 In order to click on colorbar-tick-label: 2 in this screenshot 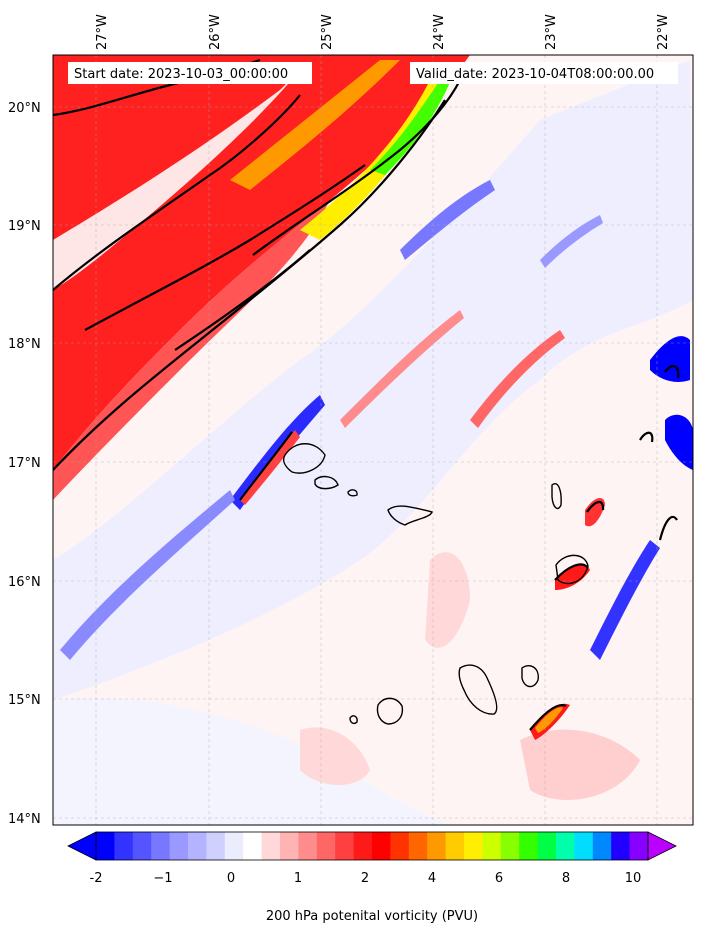, I will do `click(365, 878)`.